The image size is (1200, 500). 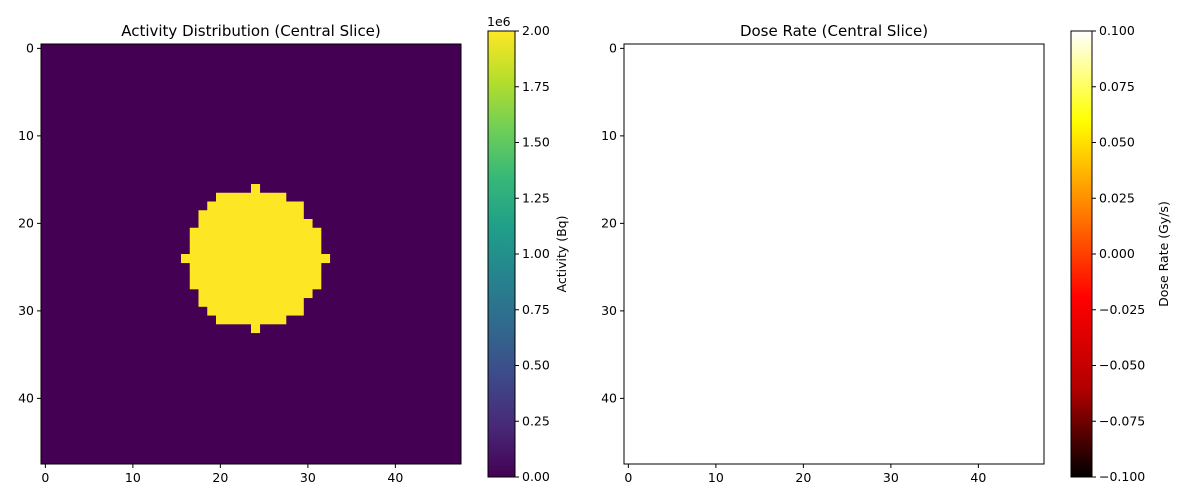 What do you see at coordinates (536, 30) in the screenshot?
I see `activity-colorbar-tick-label: 2.00` at bounding box center [536, 30].